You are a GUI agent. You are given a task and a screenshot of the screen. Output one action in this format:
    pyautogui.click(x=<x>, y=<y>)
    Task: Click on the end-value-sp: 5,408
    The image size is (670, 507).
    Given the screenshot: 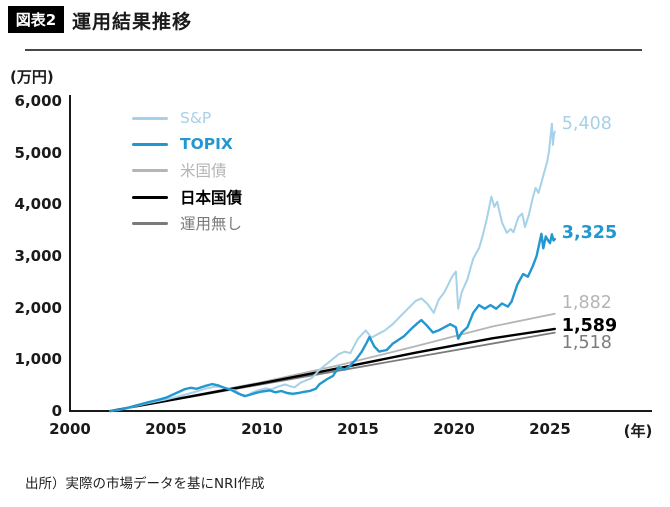 What is the action you would take?
    pyautogui.click(x=586, y=123)
    